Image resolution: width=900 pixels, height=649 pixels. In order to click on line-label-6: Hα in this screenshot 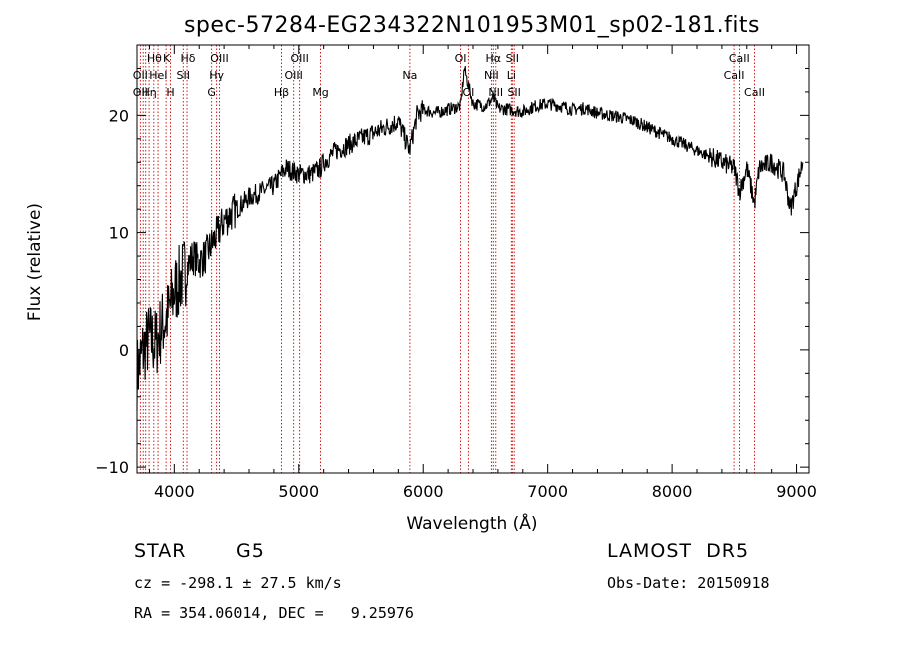, I will do `click(494, 58)`.